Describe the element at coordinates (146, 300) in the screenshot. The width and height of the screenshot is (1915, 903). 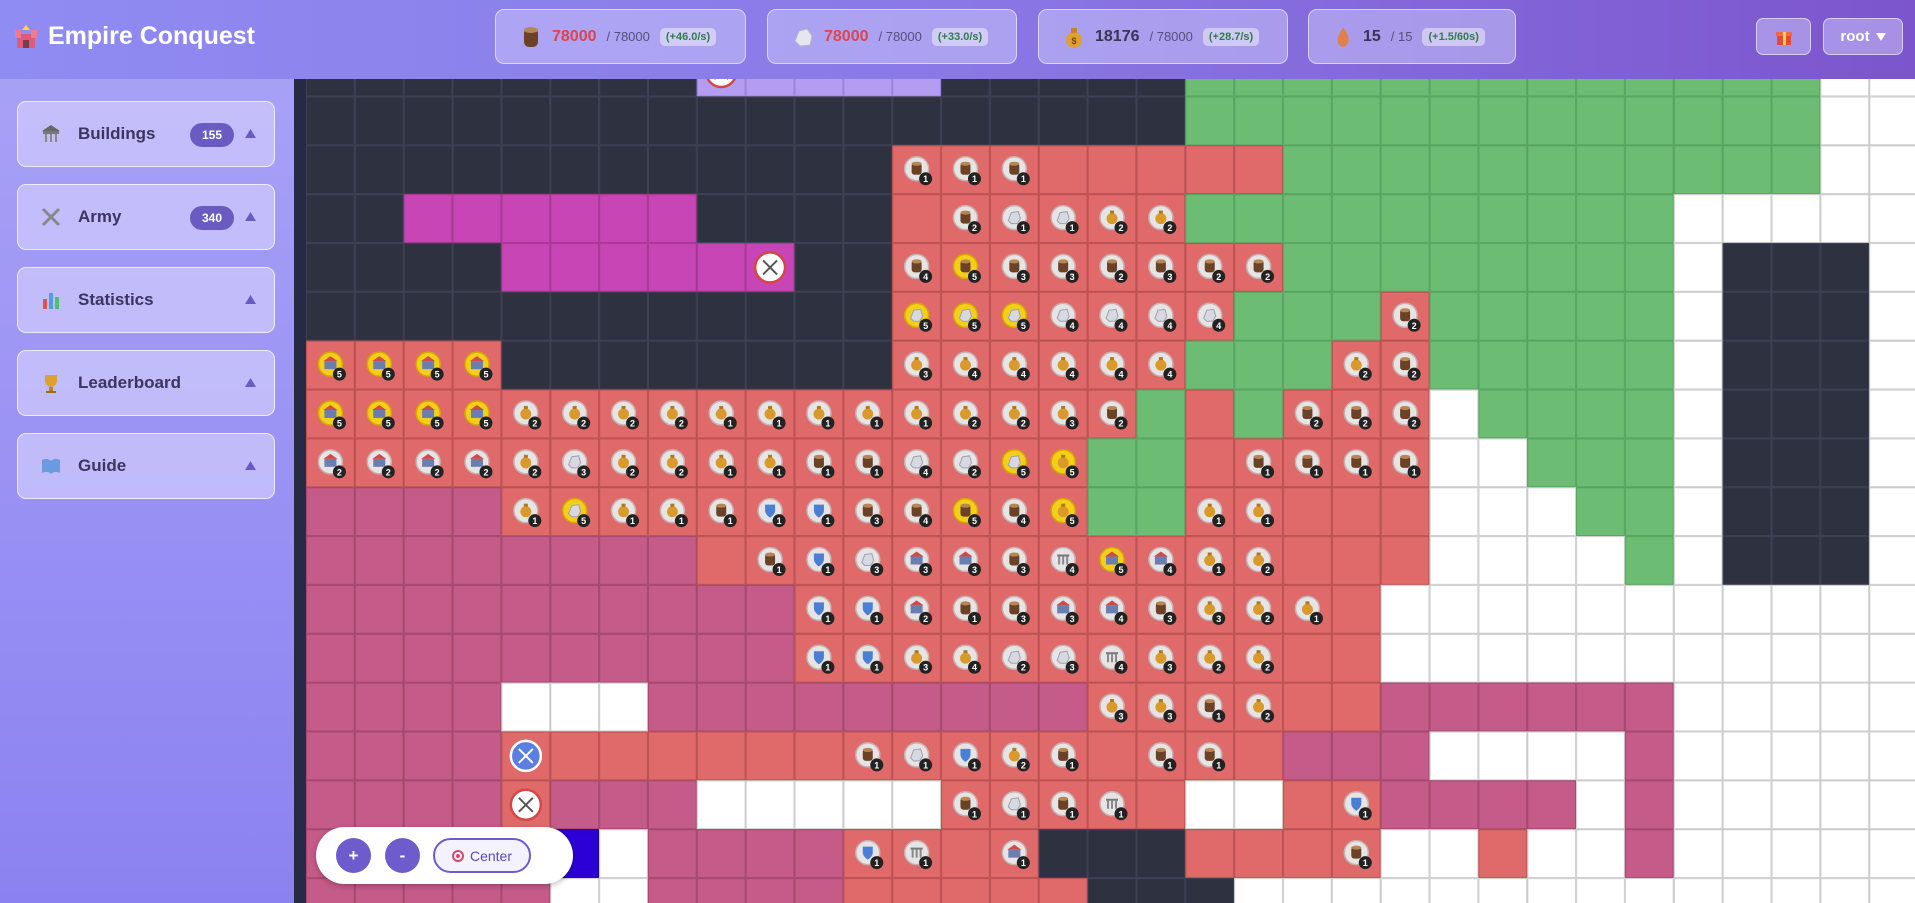
I see `sidebar-panel: Statistics` at that location.